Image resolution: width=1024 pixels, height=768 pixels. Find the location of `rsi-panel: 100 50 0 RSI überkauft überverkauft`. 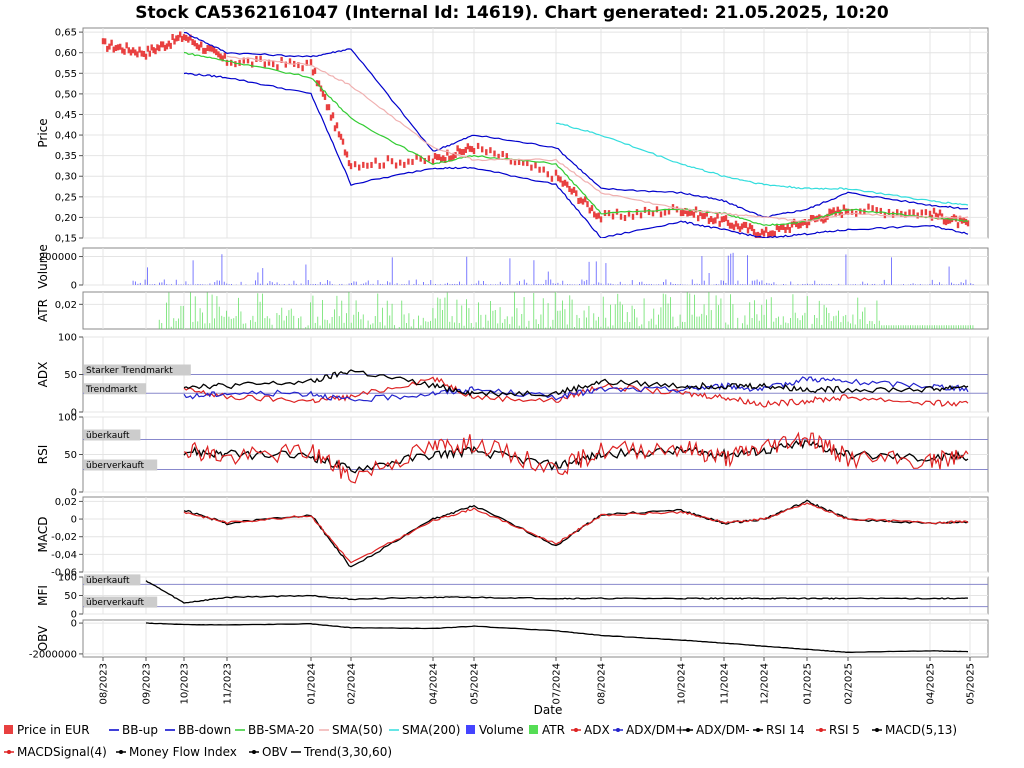

rsi-panel: 100 50 0 RSI überkauft überverkauft is located at coordinates (512, 456).